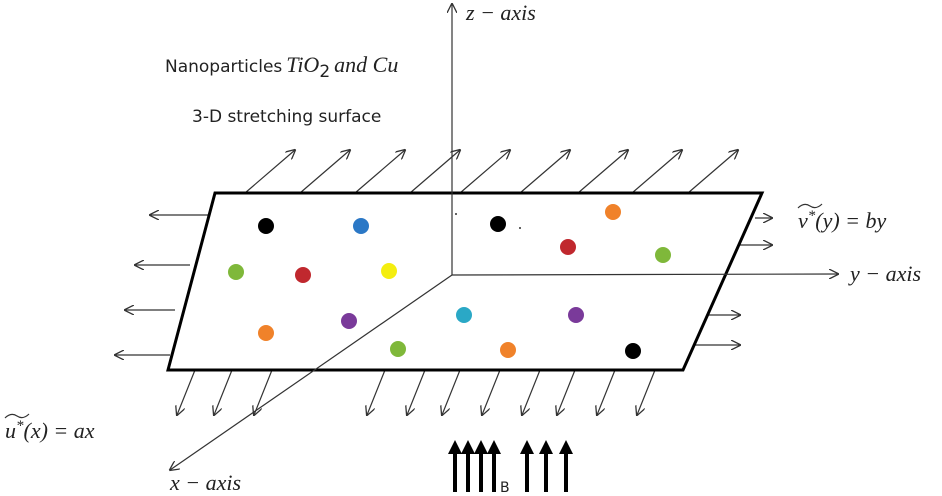 This screenshot has height=496, width=942. Describe the element at coordinates (842, 220) in the screenshot. I see `v-velocity-label: v*(y) = by` at that location.